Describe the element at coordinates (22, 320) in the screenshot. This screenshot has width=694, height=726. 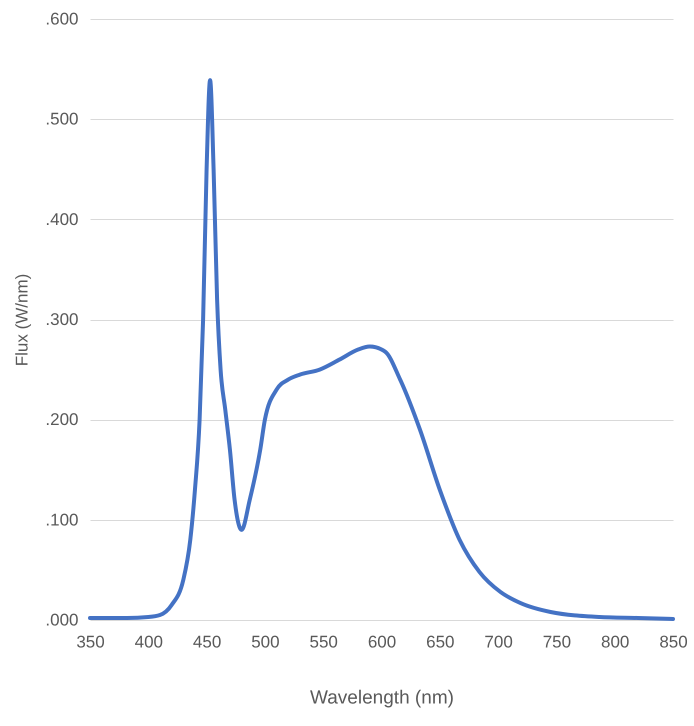
I see `y-axis-title: Flux (W/nm)` at that location.